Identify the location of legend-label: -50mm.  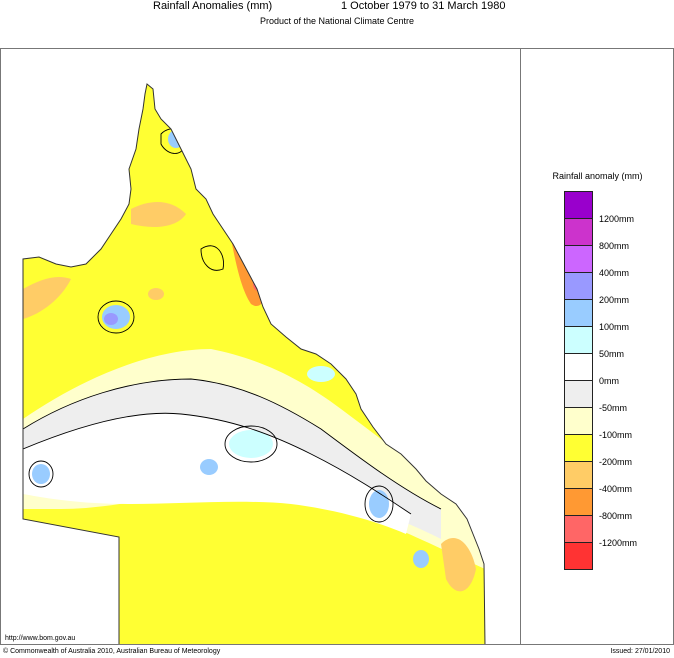
(613, 408).